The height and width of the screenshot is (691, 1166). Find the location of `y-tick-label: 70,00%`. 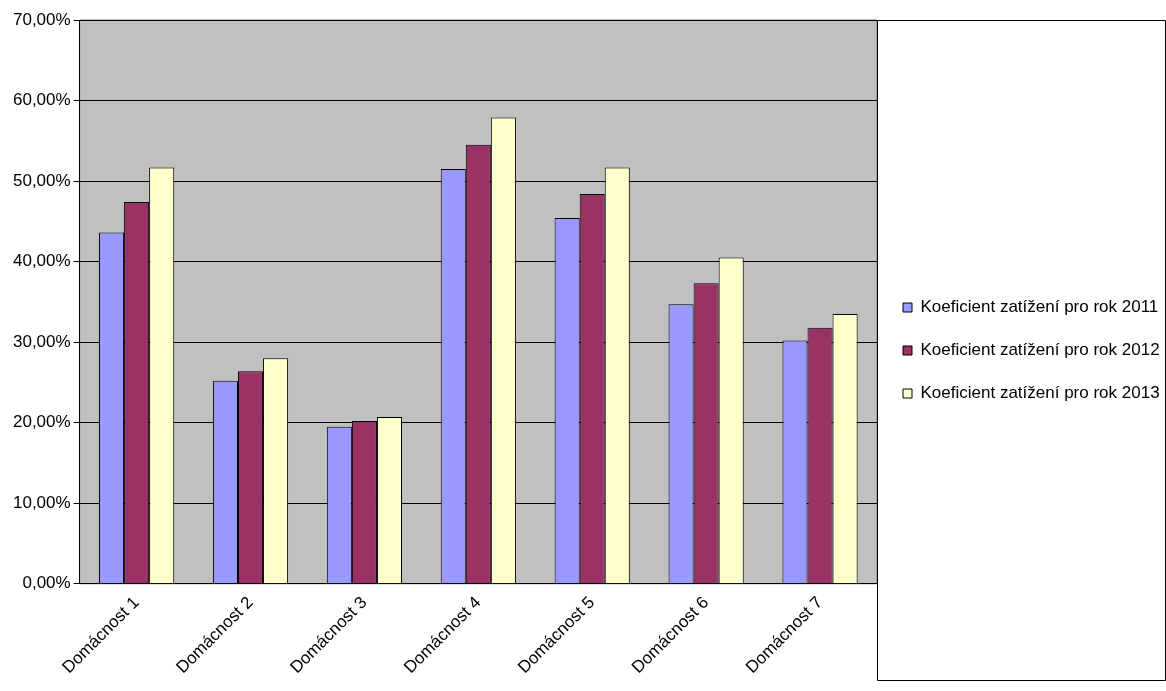

y-tick-label: 70,00% is located at coordinates (41, 19).